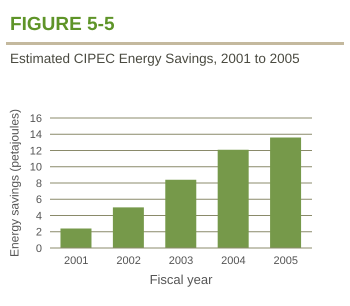  What do you see at coordinates (76, 260) in the screenshot?
I see `x-tick-label: 2001` at bounding box center [76, 260].